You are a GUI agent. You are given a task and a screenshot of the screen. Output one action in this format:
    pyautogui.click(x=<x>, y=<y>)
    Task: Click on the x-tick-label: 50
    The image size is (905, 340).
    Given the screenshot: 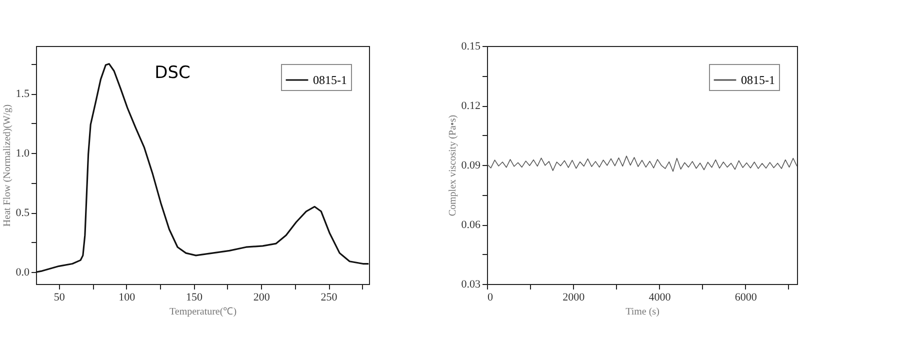 What is the action you would take?
    pyautogui.click(x=60, y=298)
    